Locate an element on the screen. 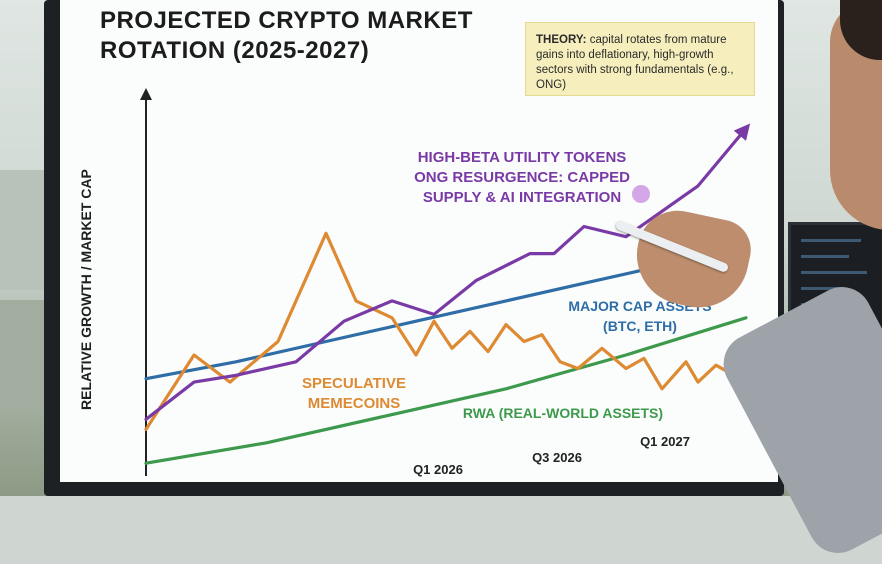 The width and height of the screenshot is (882, 564). series-label-0: HIGH-BETA UTILITY TOKENS is located at coordinates (522, 157).